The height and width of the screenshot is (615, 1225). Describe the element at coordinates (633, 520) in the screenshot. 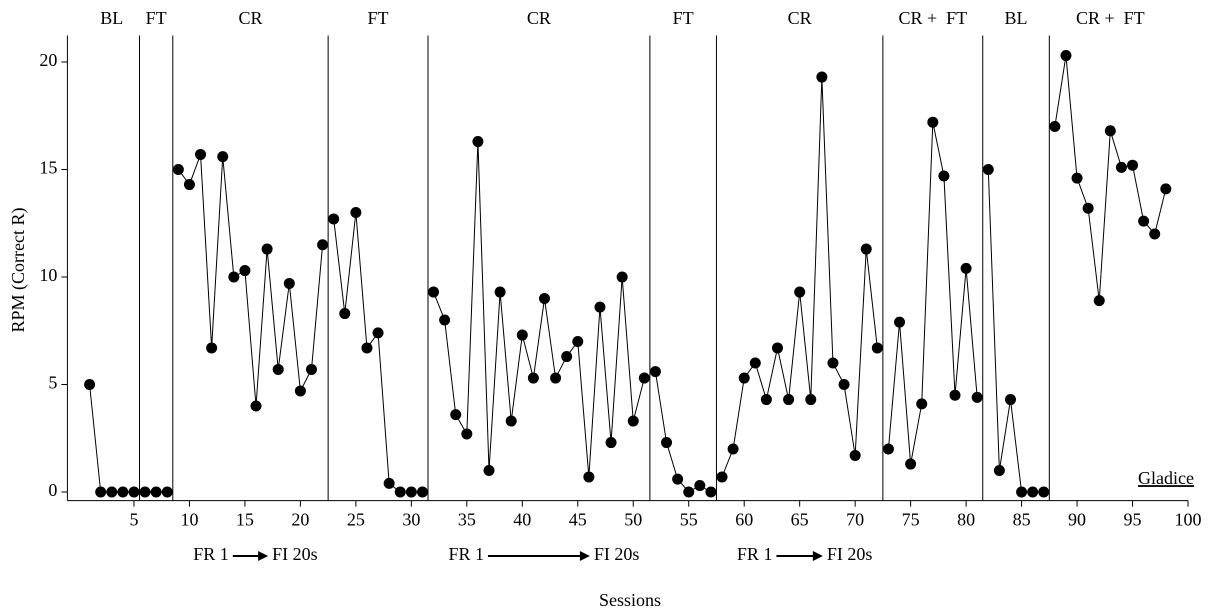

I see `x-tick-label: 50` at that location.